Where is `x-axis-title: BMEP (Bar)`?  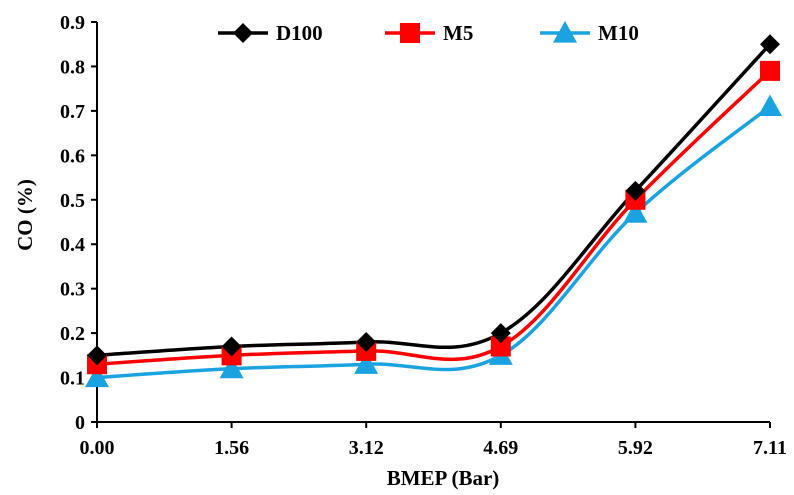 x-axis-title: BMEP (Bar) is located at coordinates (443, 478).